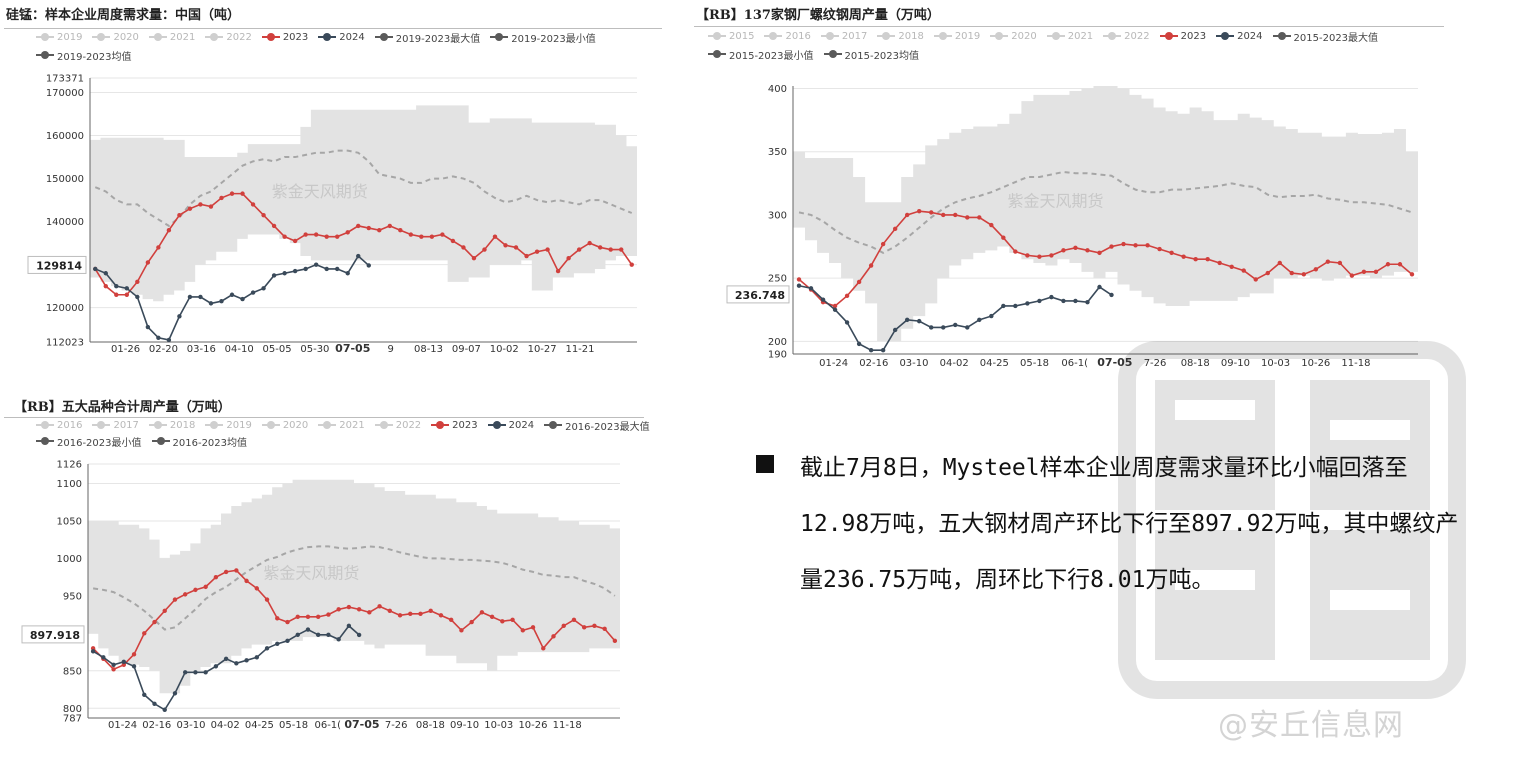 The image size is (1529, 778). I want to click on y-tick-label: 350, so click(777, 152).